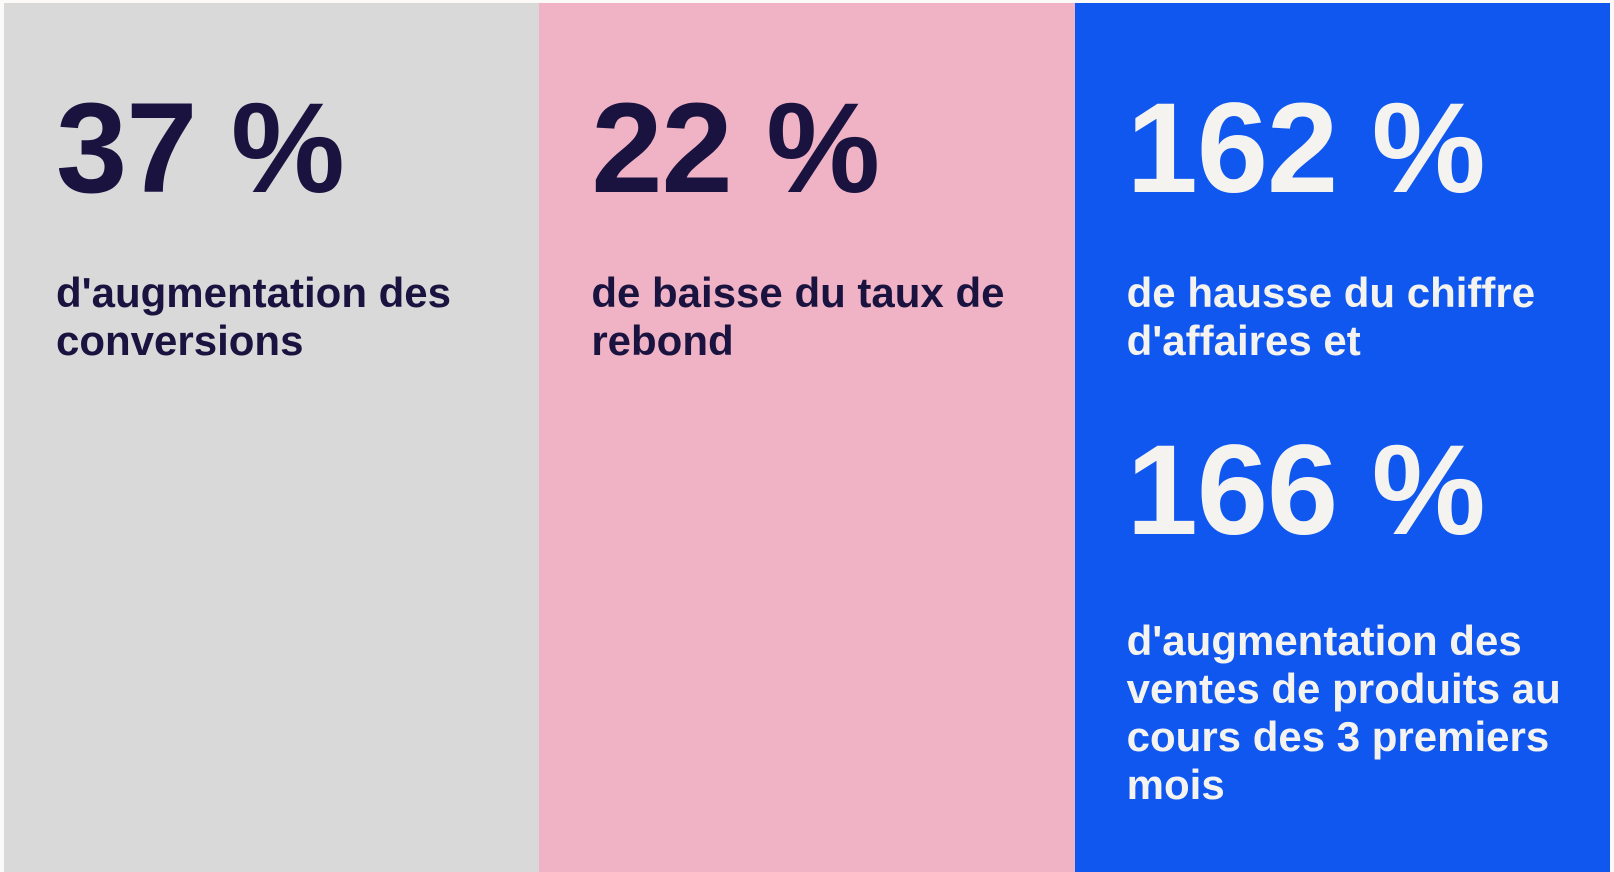  I want to click on stat-value-product-sales: 166 %, so click(1306, 490).